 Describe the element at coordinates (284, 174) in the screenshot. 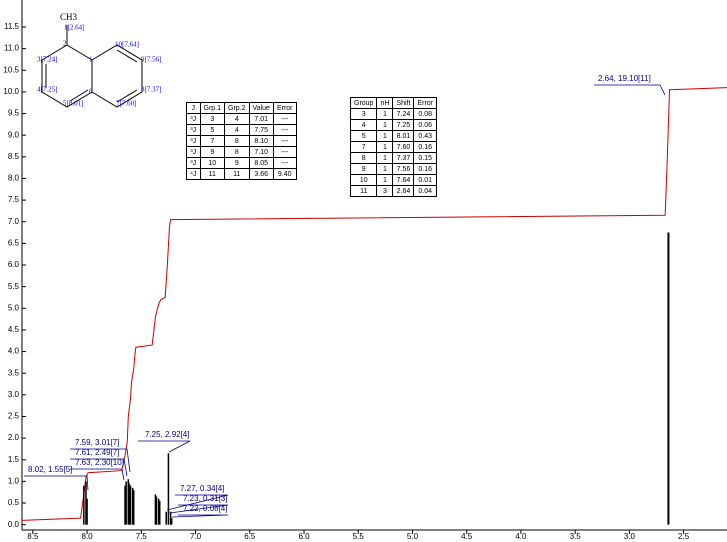

I see `cell: 9.40` at that location.